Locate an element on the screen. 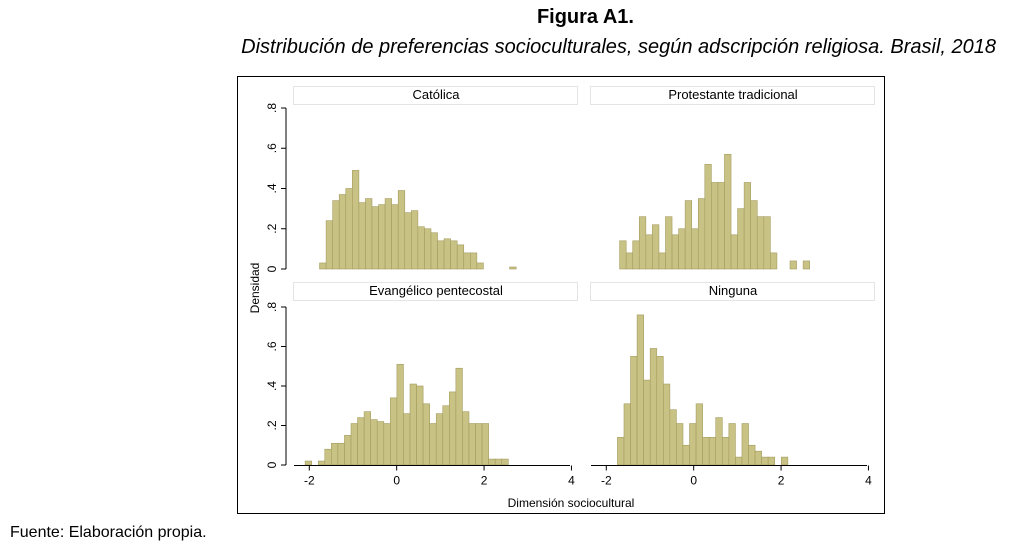 Image resolution: width=1018 pixels, height=555 pixels. facet-panel: Evangélico pentecostal 0 .2 .4 .6 .8 -2 0 2 4 is located at coordinates (421, 385).